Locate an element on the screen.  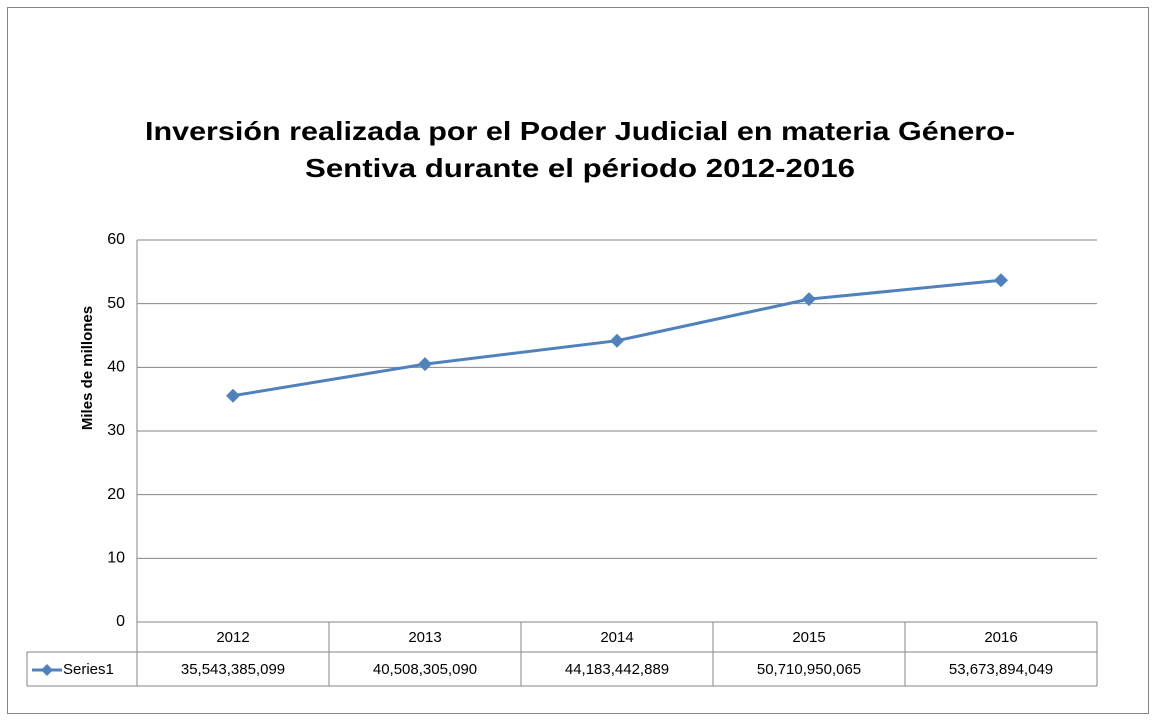
table-value: 40,508,305,090 is located at coordinates (425, 669).